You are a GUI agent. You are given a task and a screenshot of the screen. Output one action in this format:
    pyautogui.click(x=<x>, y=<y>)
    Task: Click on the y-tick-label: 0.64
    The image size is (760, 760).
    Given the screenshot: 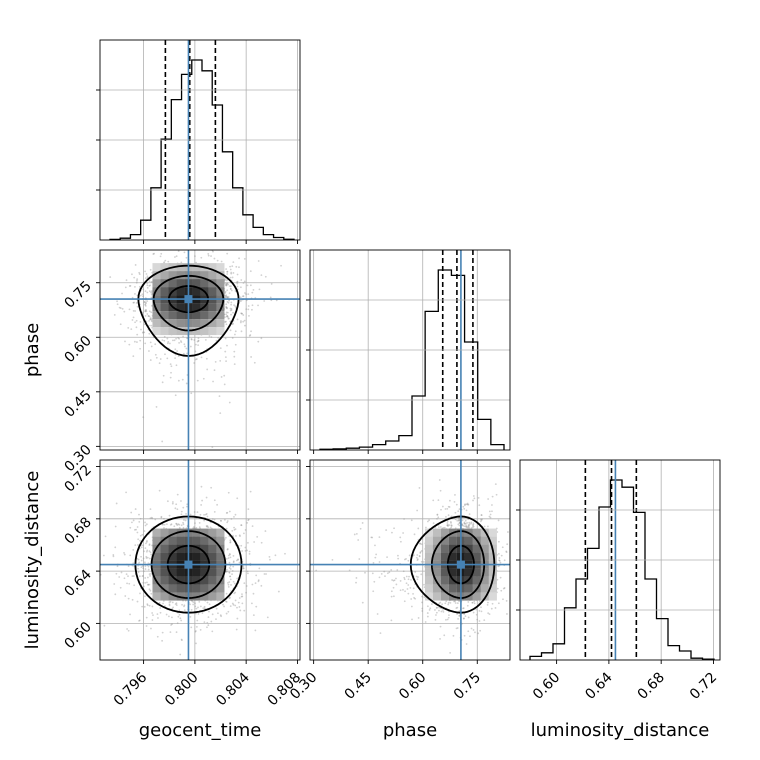 What is the action you would take?
    pyautogui.click(x=77, y=583)
    